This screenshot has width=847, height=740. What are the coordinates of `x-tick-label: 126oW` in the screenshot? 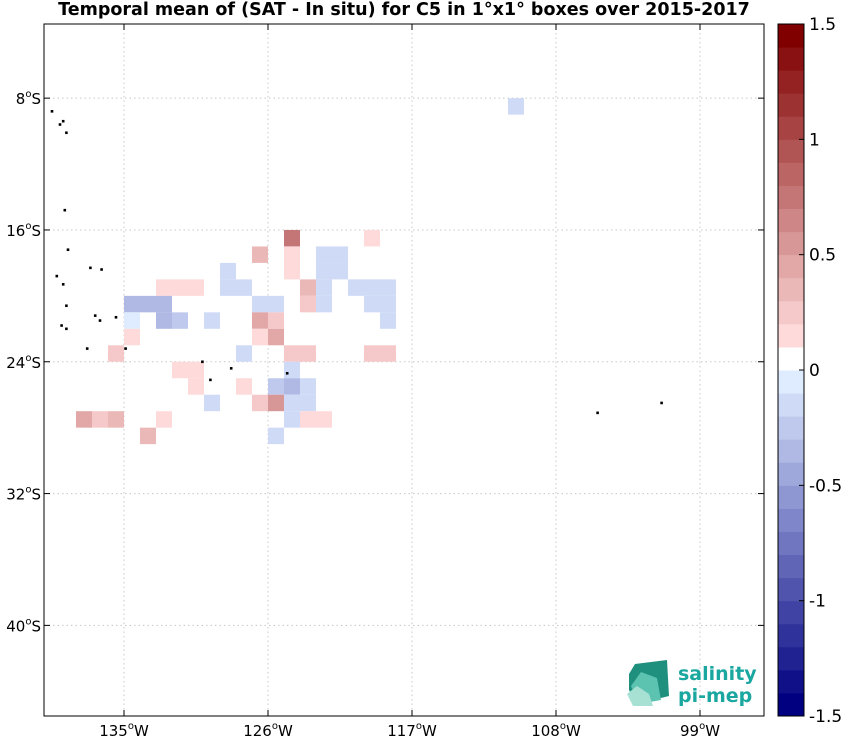 It's located at (268, 730).